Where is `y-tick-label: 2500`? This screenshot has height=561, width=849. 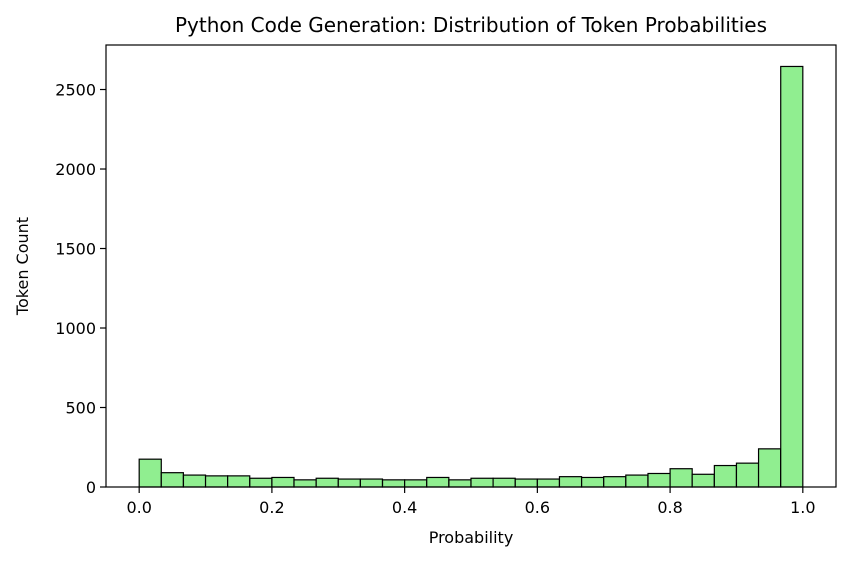 y-tick-label: 2500 is located at coordinates (75, 90).